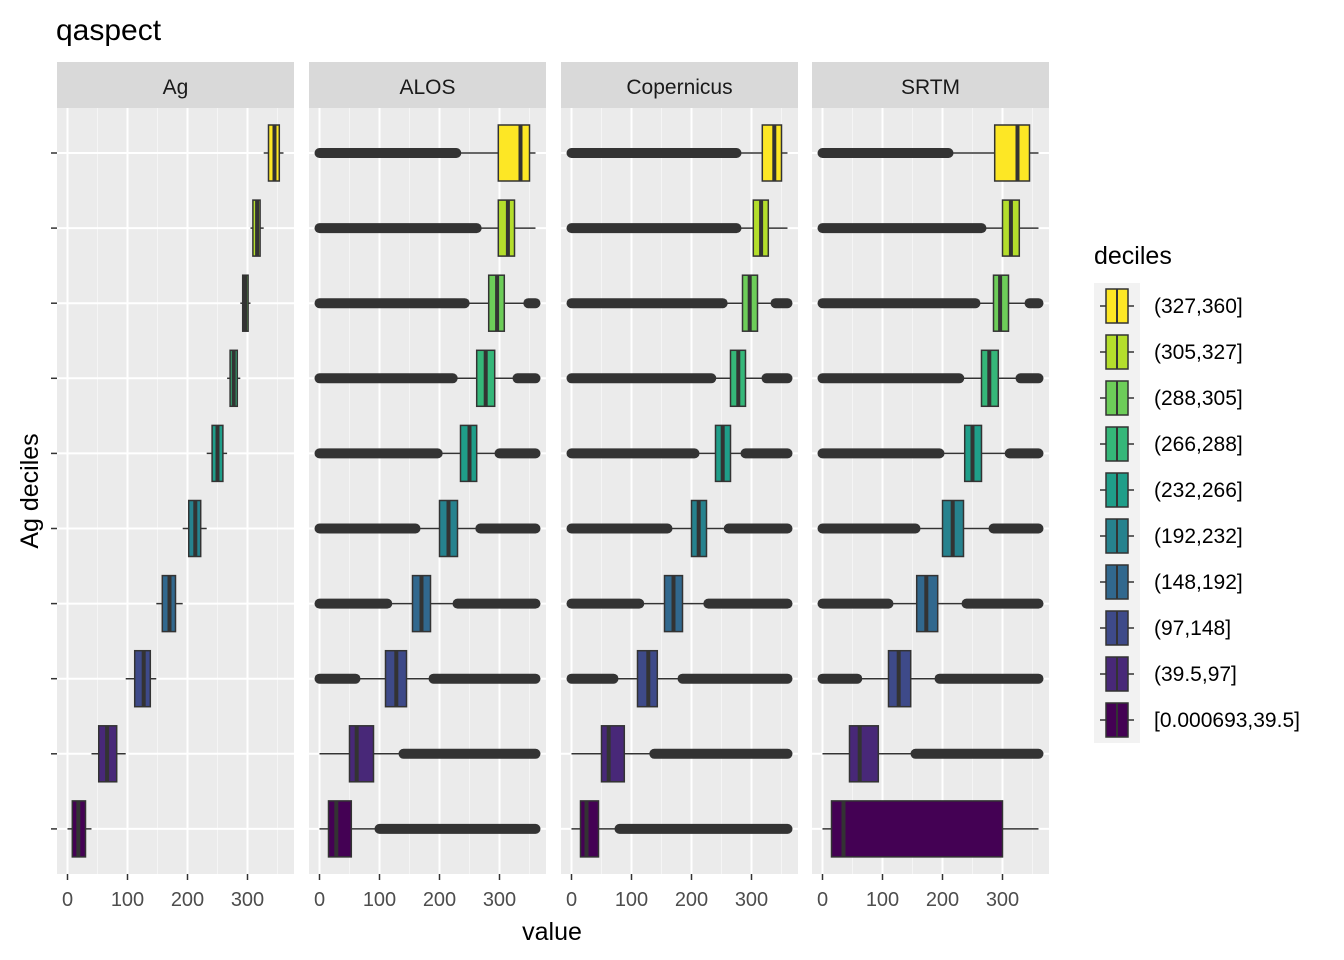 This screenshot has width=1344, height=960. I want to click on legend-item: (232,266], so click(1171, 490).